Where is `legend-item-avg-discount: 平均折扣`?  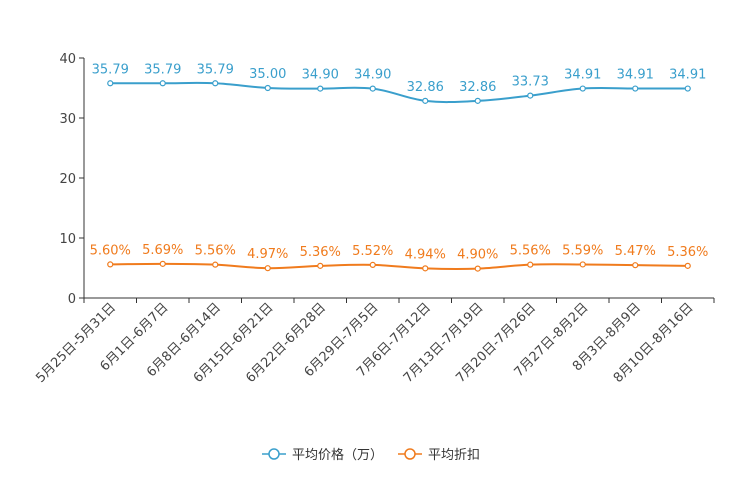
legend-item-avg-discount: 平均折扣 is located at coordinates (439, 455).